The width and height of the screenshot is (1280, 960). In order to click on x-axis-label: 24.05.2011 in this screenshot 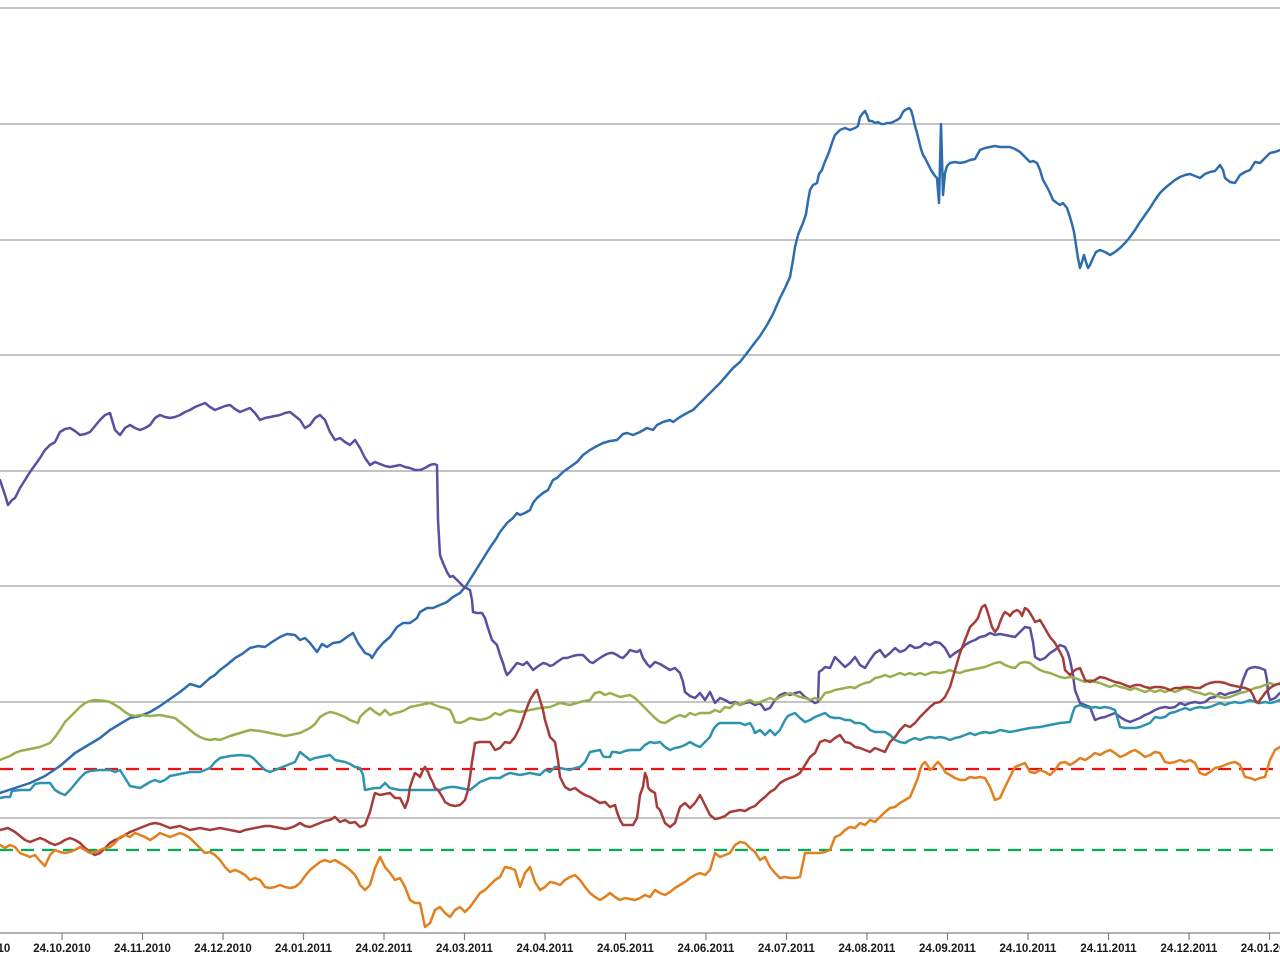, I will do `click(626, 949)`.